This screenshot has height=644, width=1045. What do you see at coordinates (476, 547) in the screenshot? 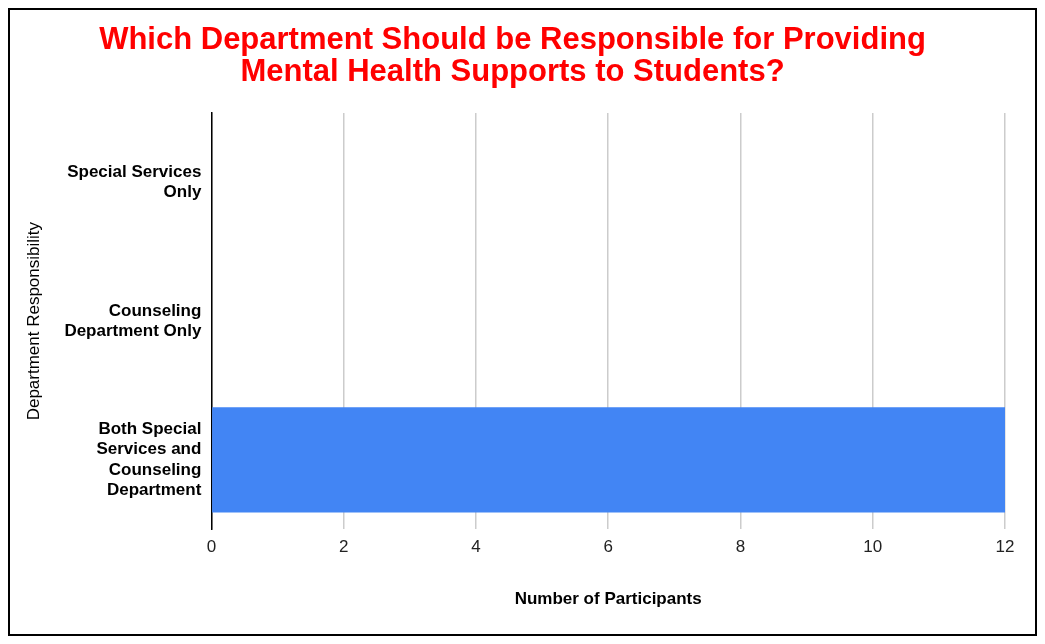
I see `x-tick-label: 4` at bounding box center [476, 547].